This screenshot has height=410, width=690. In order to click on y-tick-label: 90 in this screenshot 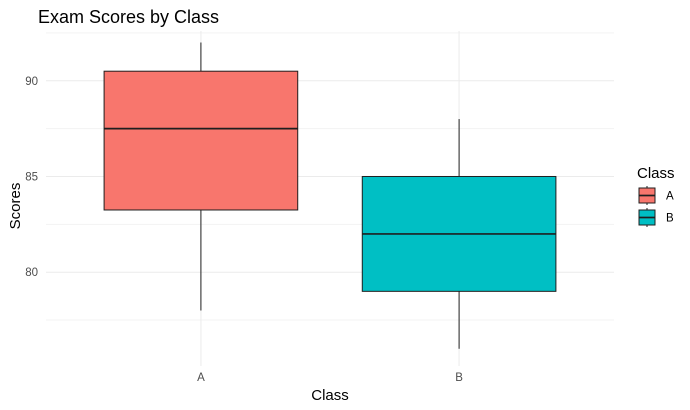, I will do `click(31, 82)`.